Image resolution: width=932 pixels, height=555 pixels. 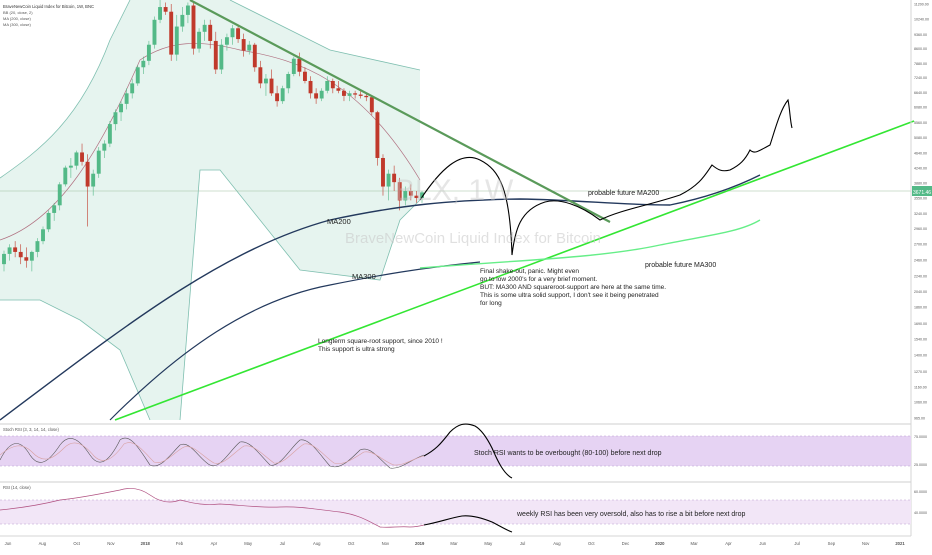 What do you see at coordinates (920, 229) in the screenshot?
I see `y-tick-label: 2960.00` at bounding box center [920, 229].